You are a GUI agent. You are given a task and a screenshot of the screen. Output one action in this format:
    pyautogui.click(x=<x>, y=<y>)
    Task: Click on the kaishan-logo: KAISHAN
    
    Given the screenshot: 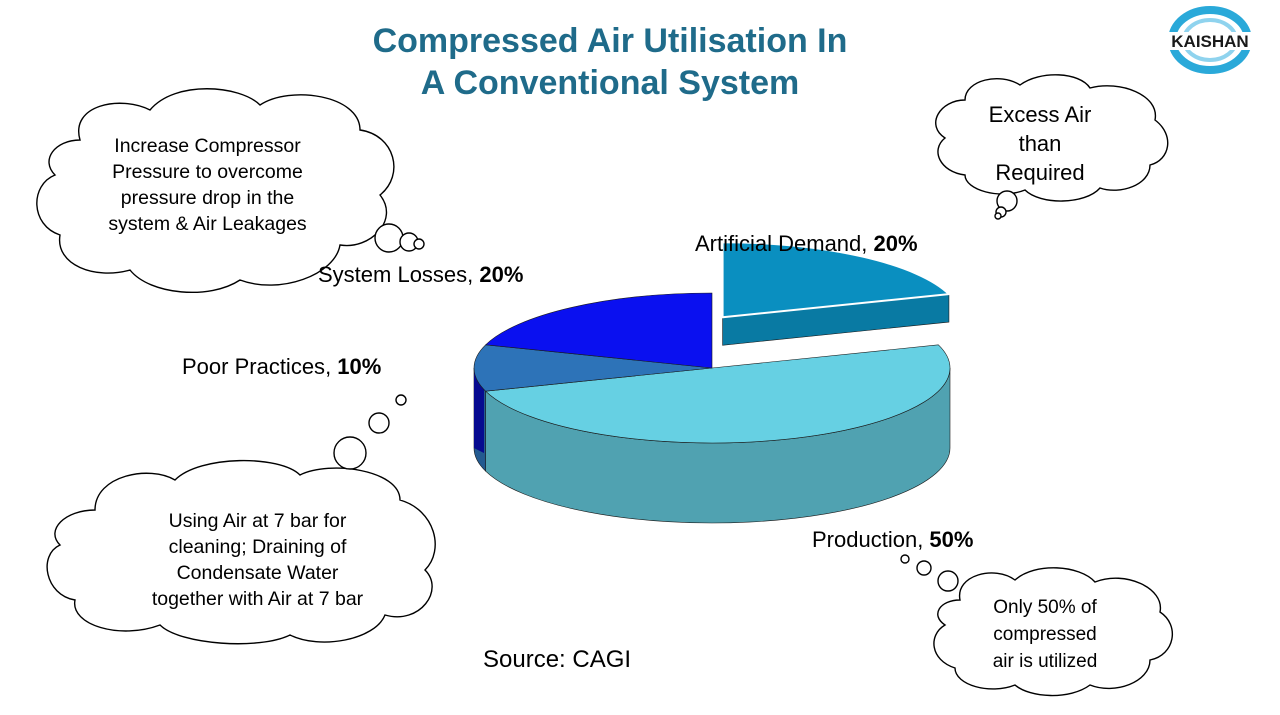 What is the action you would take?
    pyautogui.click(x=1210, y=40)
    